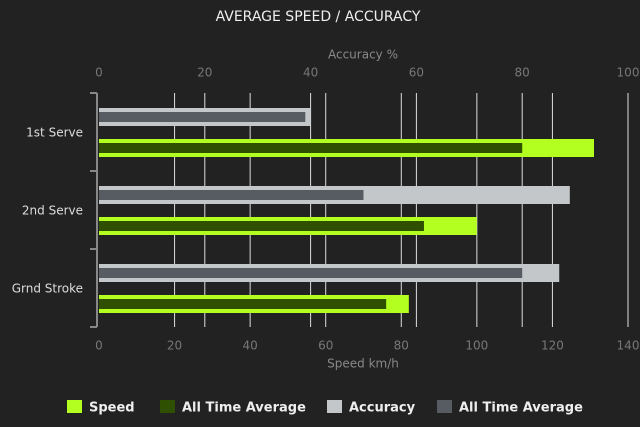 This screenshot has height=427, width=640. I want to click on legend-label: Speed, so click(112, 408).